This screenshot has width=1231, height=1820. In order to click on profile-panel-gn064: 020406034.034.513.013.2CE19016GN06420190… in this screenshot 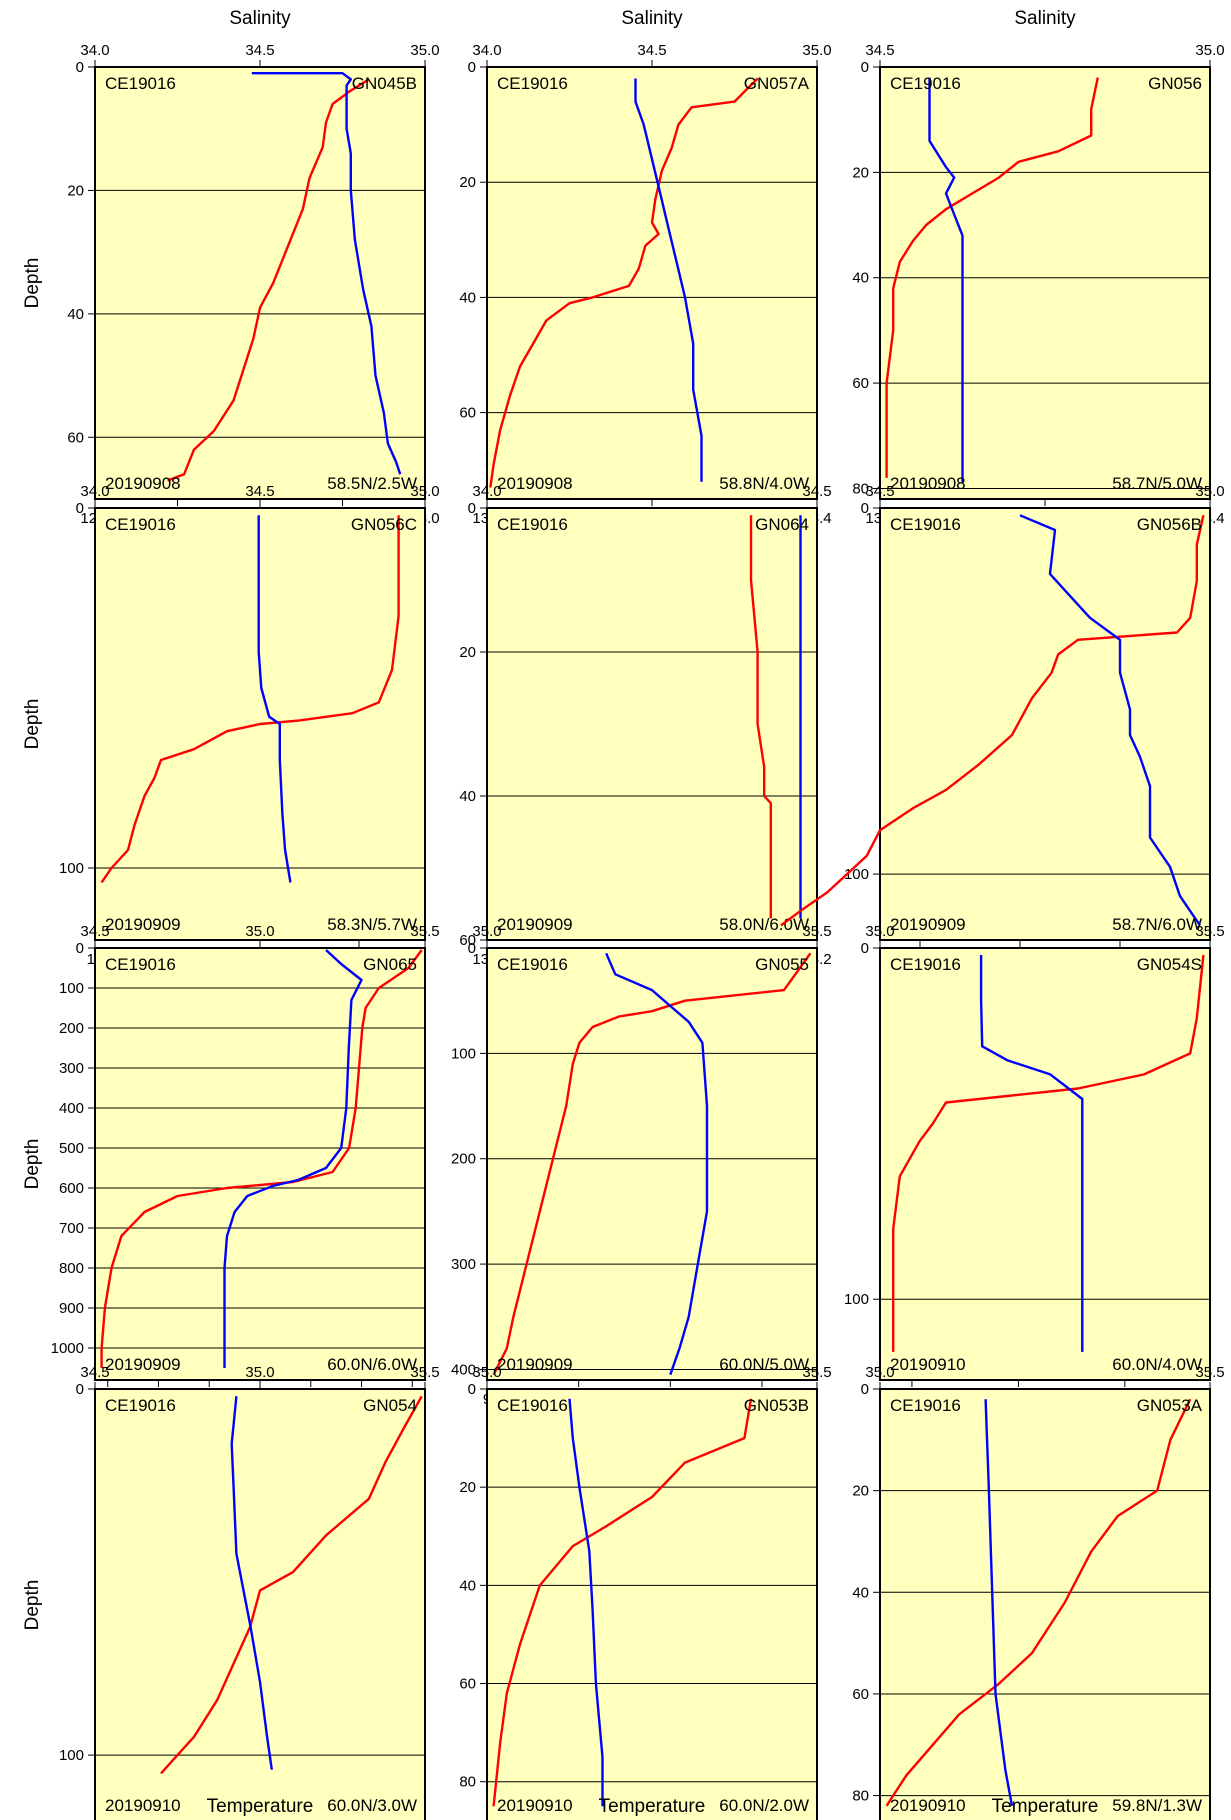, I will do `click(645, 725)`.